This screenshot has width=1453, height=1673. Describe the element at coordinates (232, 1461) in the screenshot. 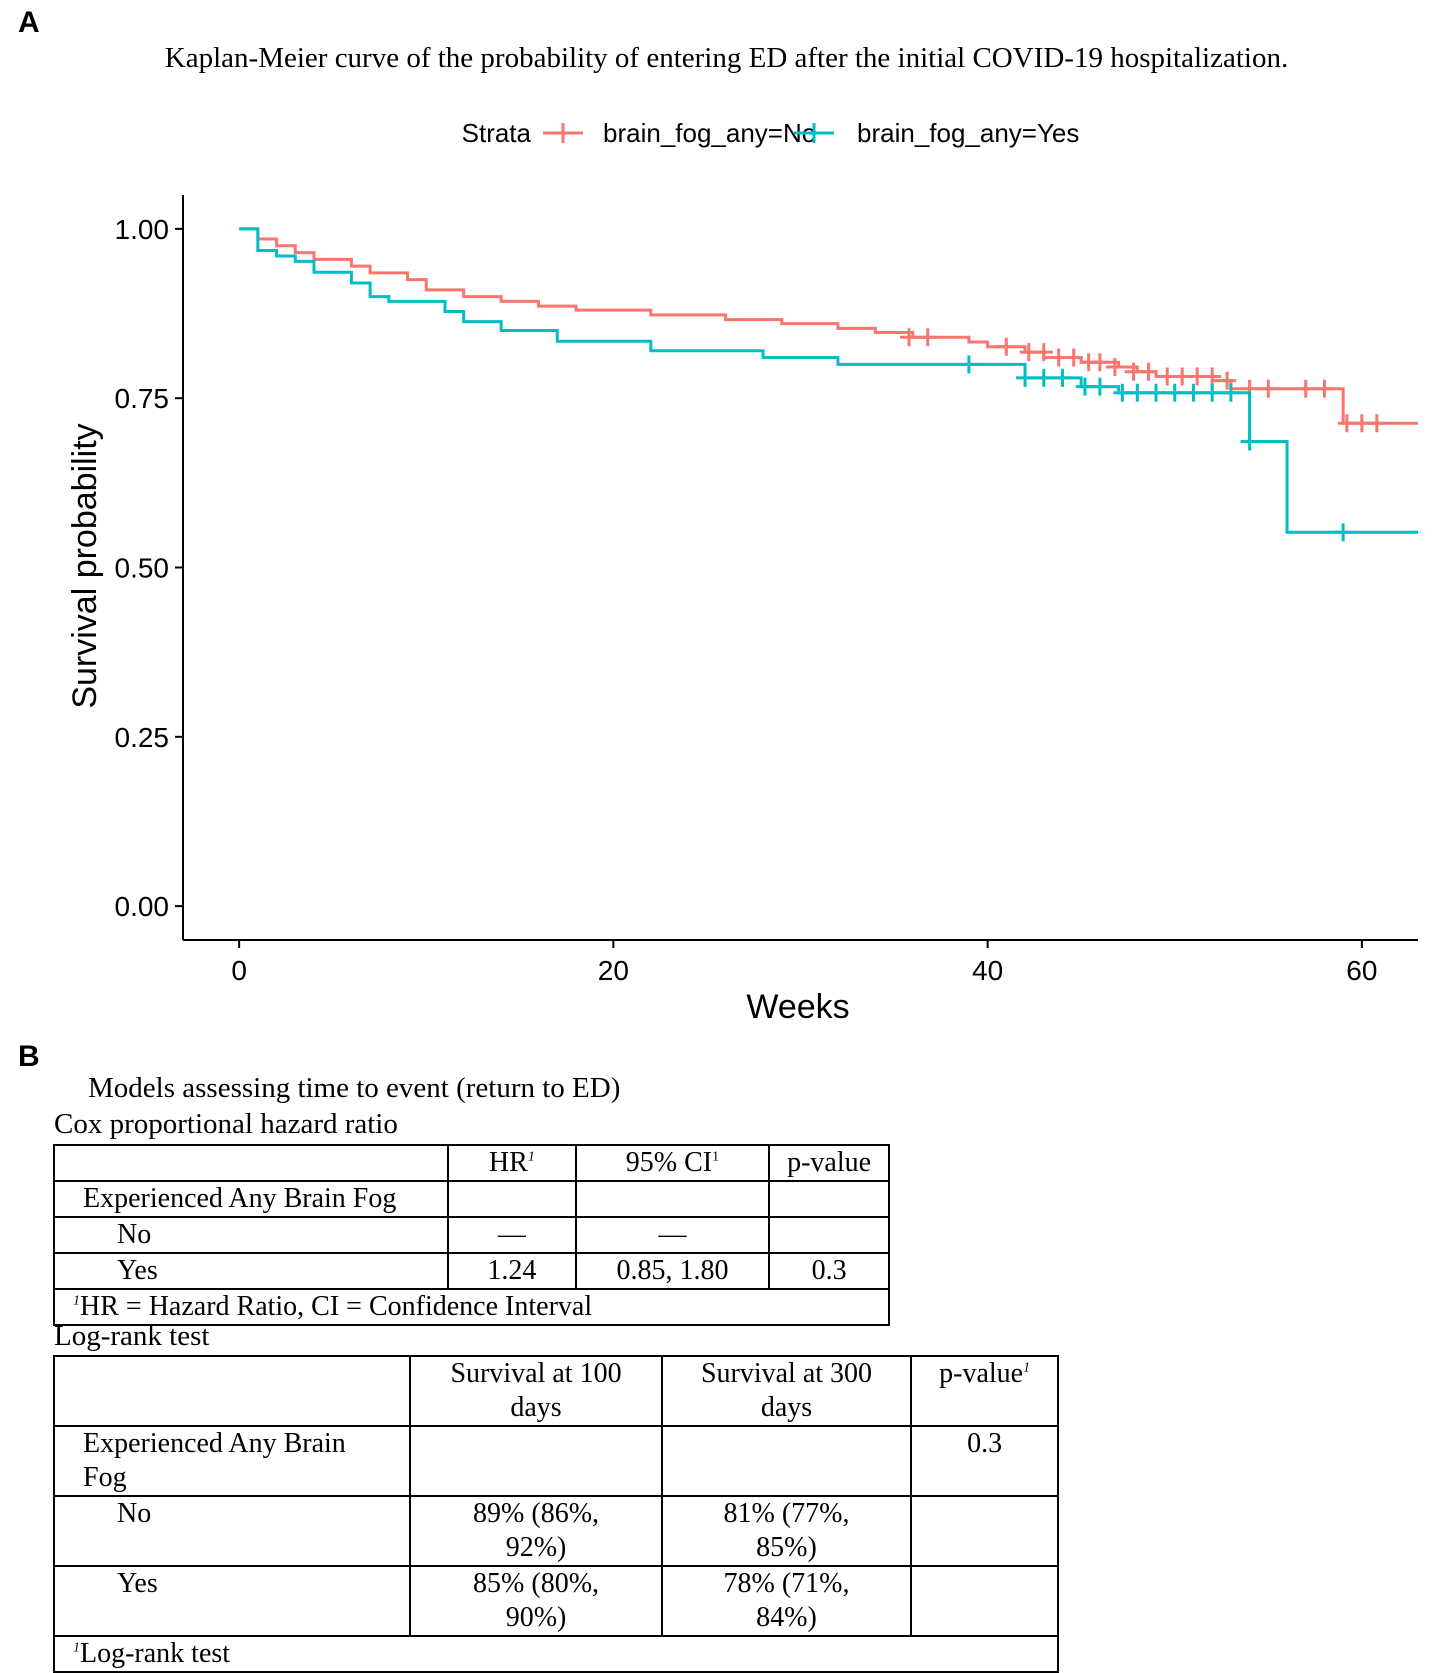

I see `logrank-group-label: Experienced Any Brain Fog` at that location.